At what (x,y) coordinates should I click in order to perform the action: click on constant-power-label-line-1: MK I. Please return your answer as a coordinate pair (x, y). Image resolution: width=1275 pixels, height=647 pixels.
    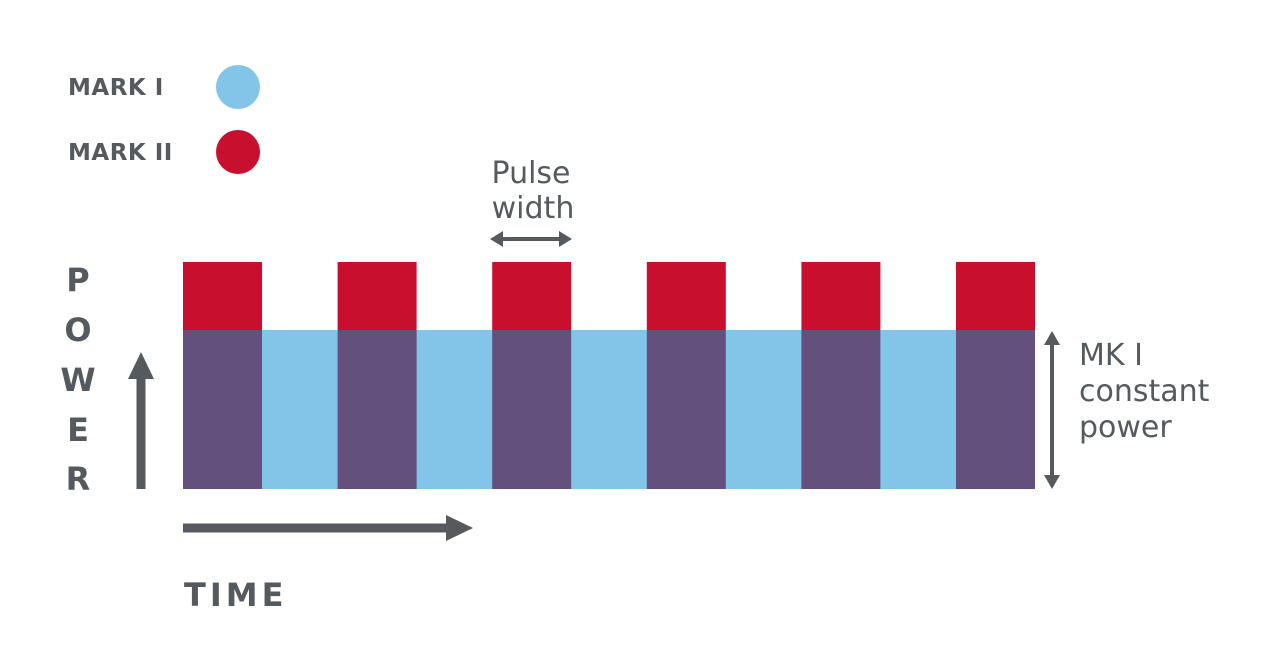
    Looking at the image, I should click on (1111, 355).